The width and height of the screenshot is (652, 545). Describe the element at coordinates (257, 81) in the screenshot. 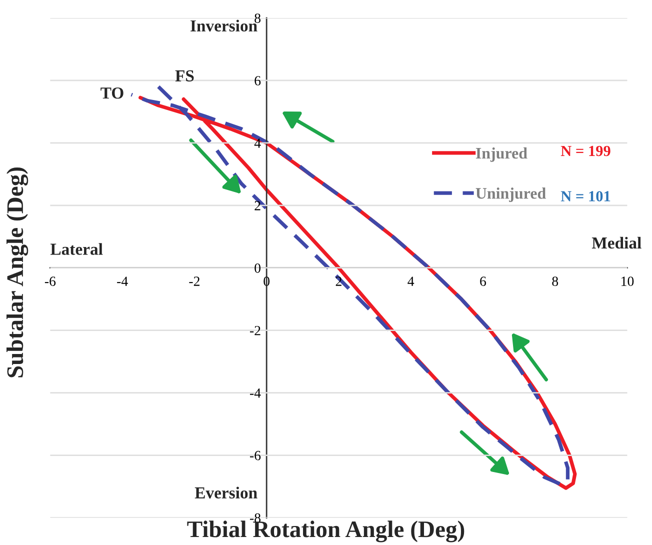

I see `y-tick-label: 6` at that location.